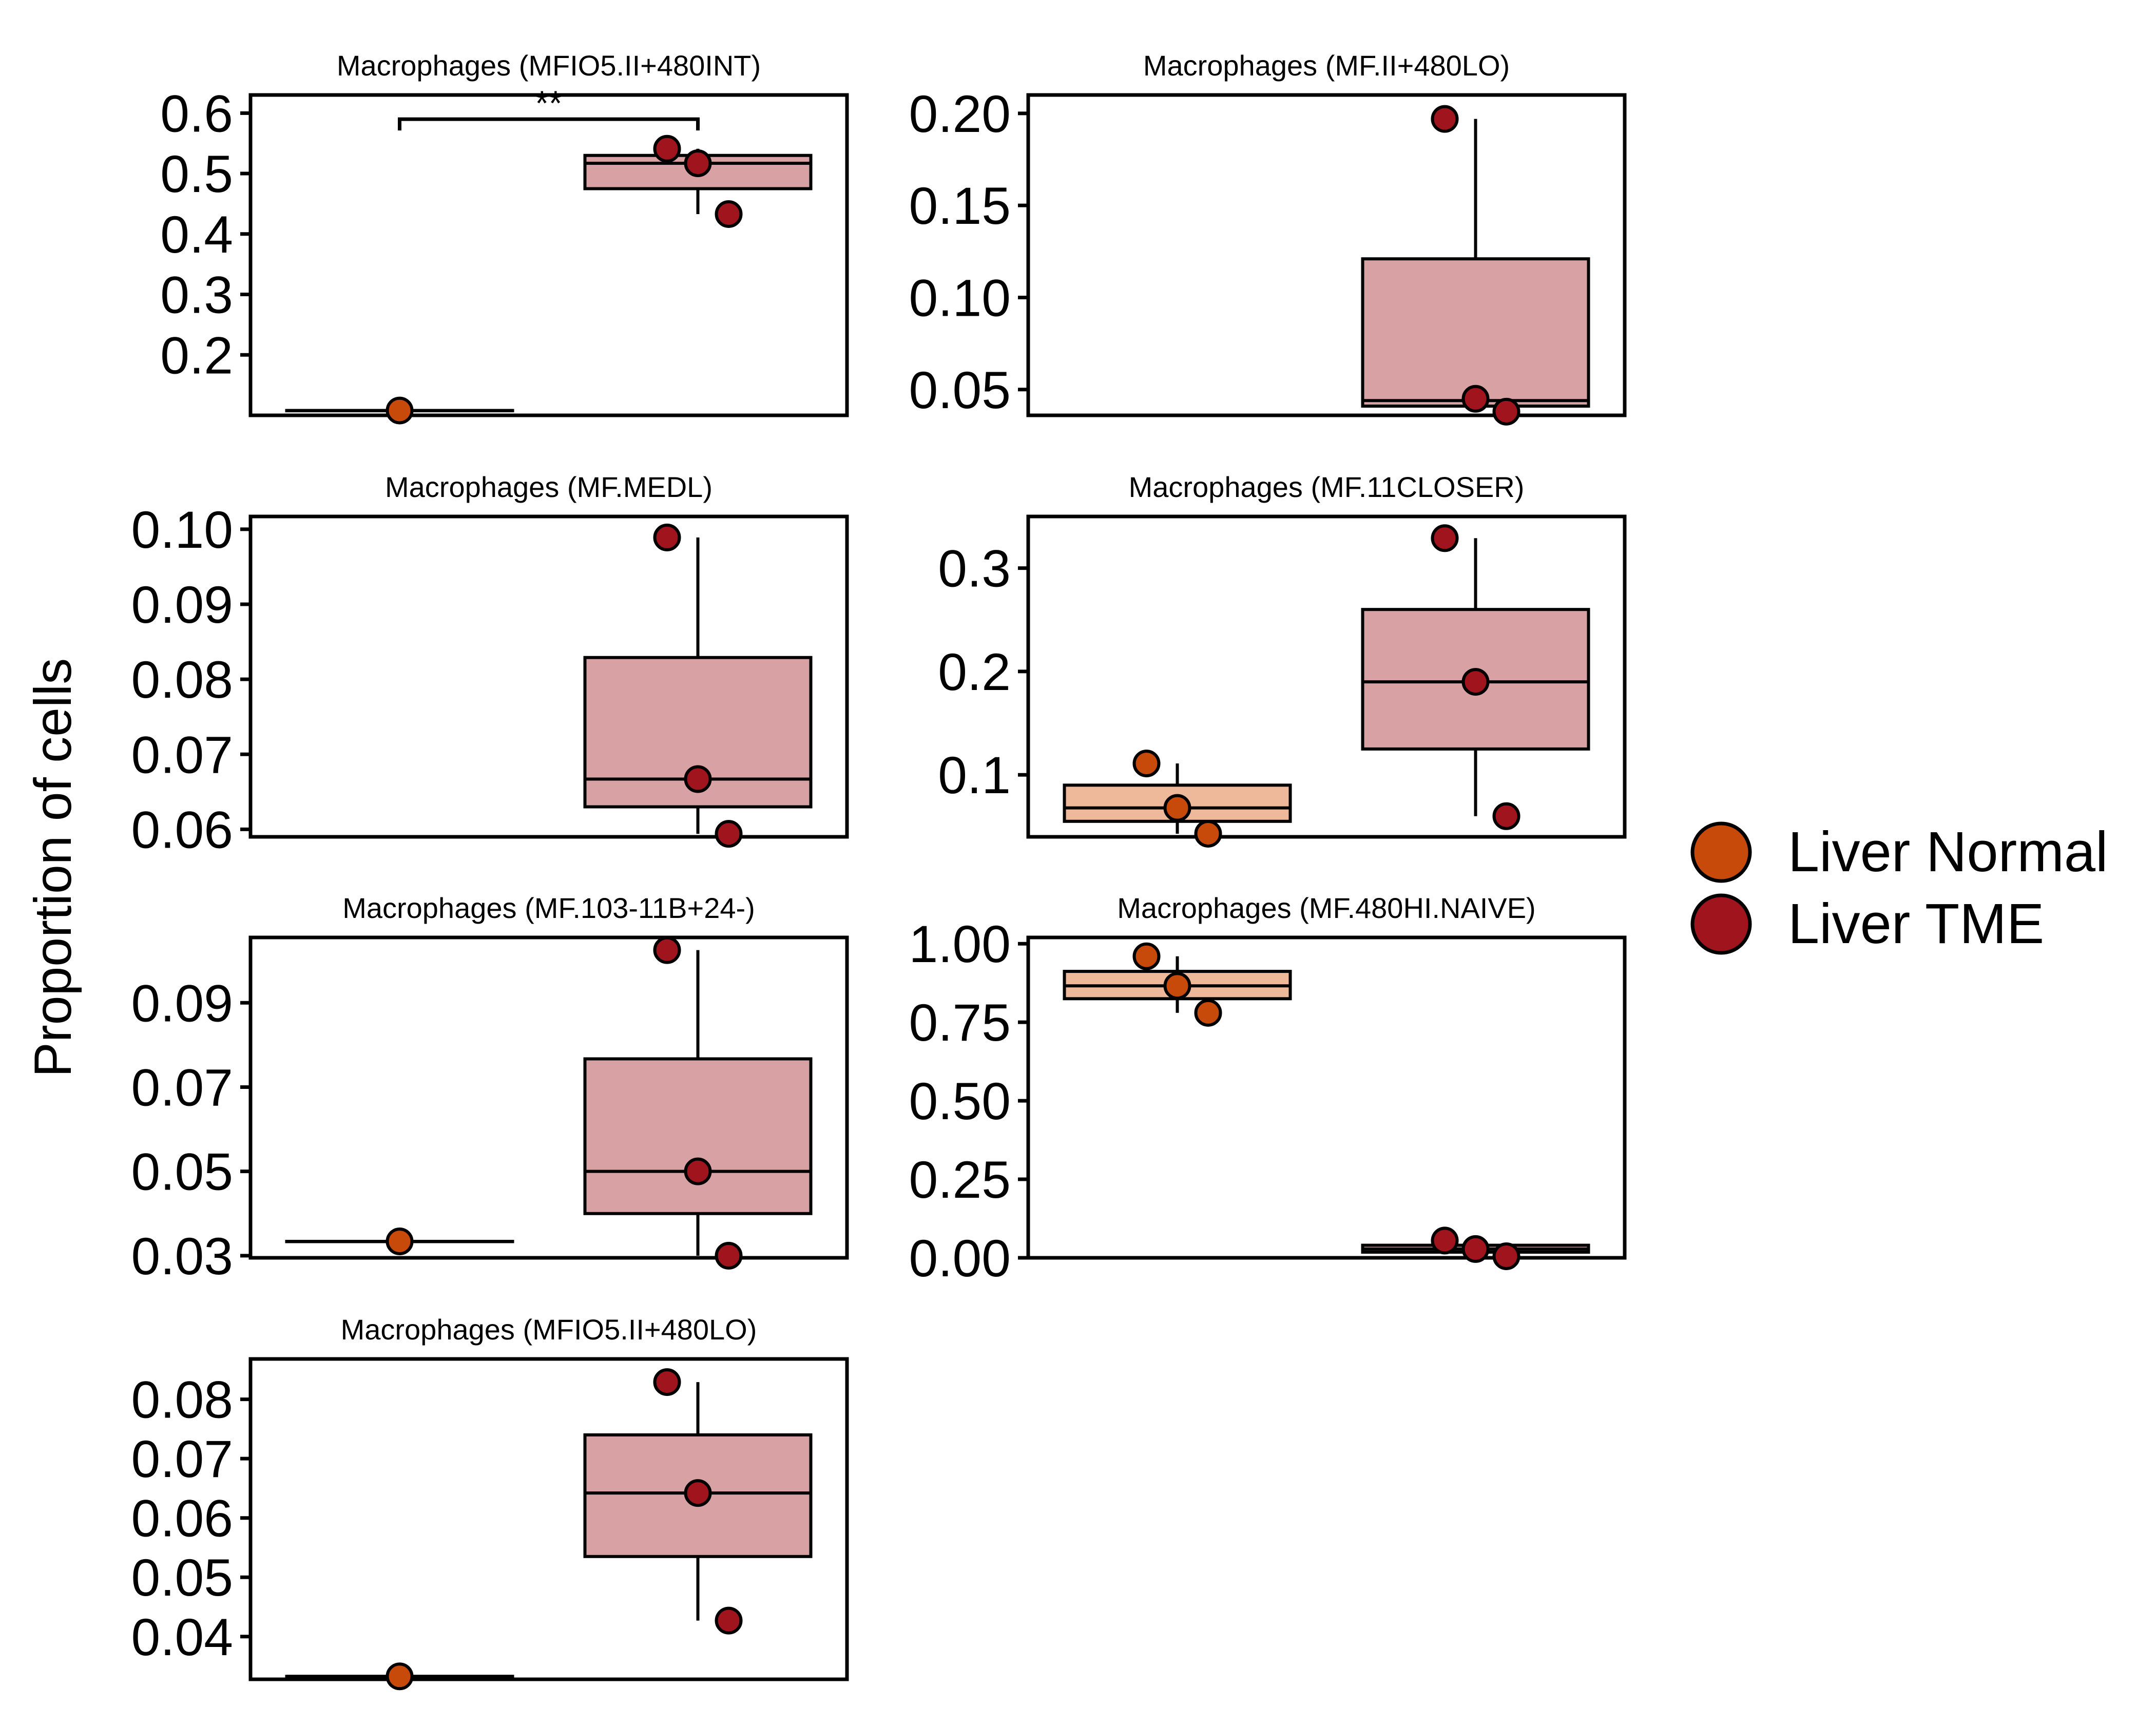  Describe the element at coordinates (960, 1180) in the screenshot. I see `y-tick-label: 0.25` at that location.